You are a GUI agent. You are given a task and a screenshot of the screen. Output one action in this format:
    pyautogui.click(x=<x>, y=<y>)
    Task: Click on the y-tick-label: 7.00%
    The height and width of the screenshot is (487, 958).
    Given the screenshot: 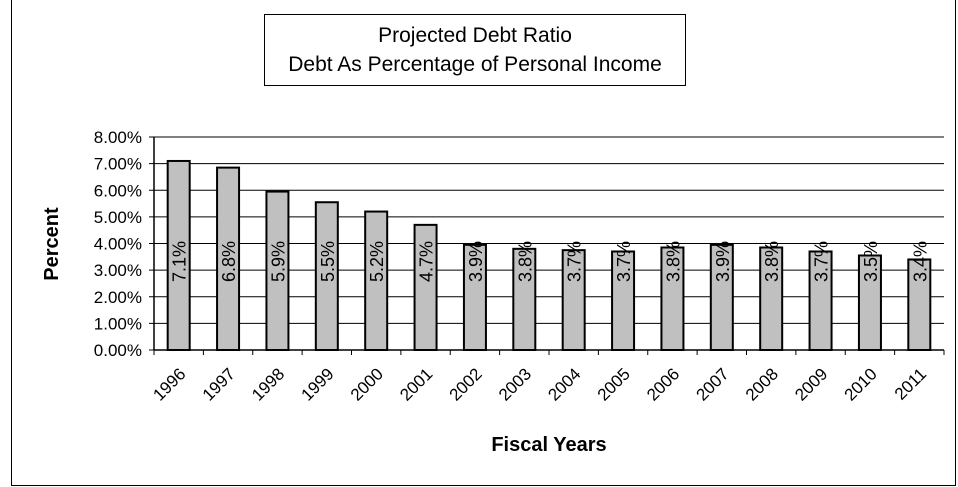 What is the action you would take?
    pyautogui.click(x=118, y=164)
    